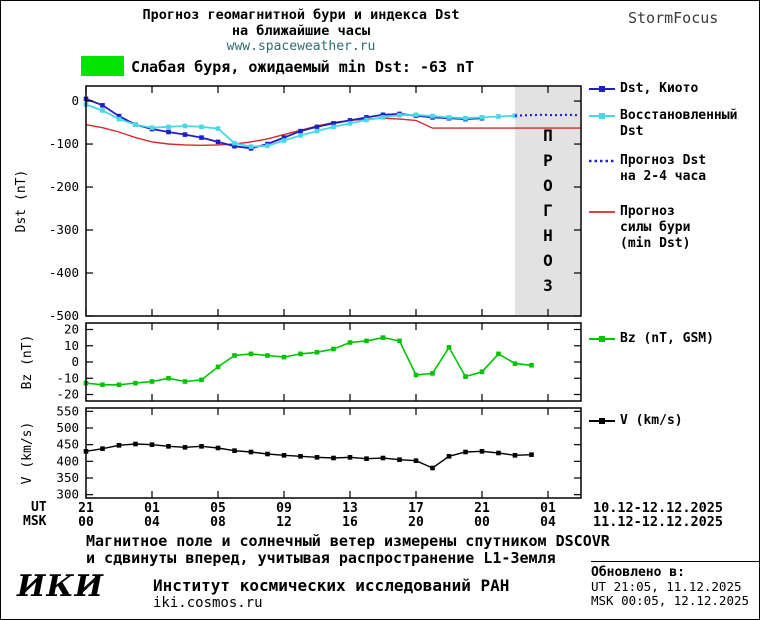  What do you see at coordinates (548, 210) in the screenshot?
I see `forecast-region-letter: Г` at bounding box center [548, 210].